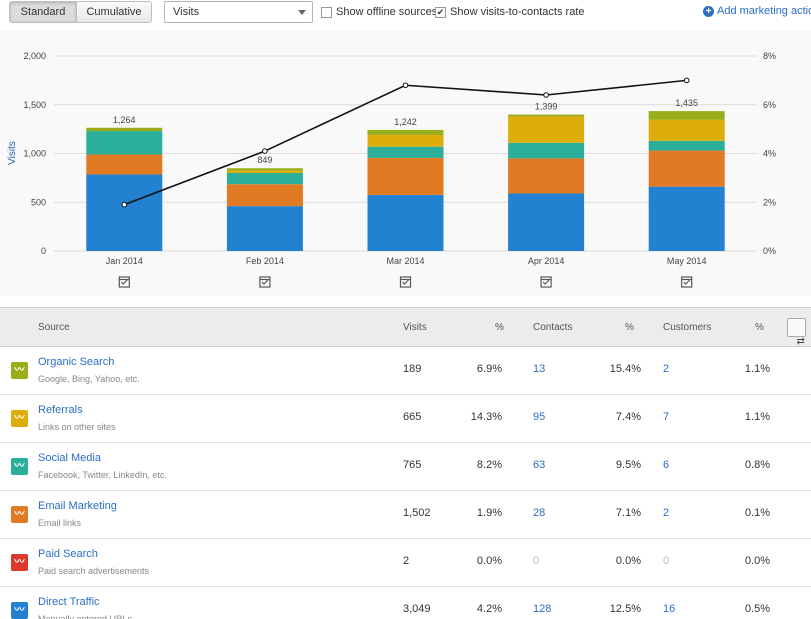  What do you see at coordinates (546, 107) in the screenshot?
I see `bar-total-label: 1,399` at bounding box center [546, 107].